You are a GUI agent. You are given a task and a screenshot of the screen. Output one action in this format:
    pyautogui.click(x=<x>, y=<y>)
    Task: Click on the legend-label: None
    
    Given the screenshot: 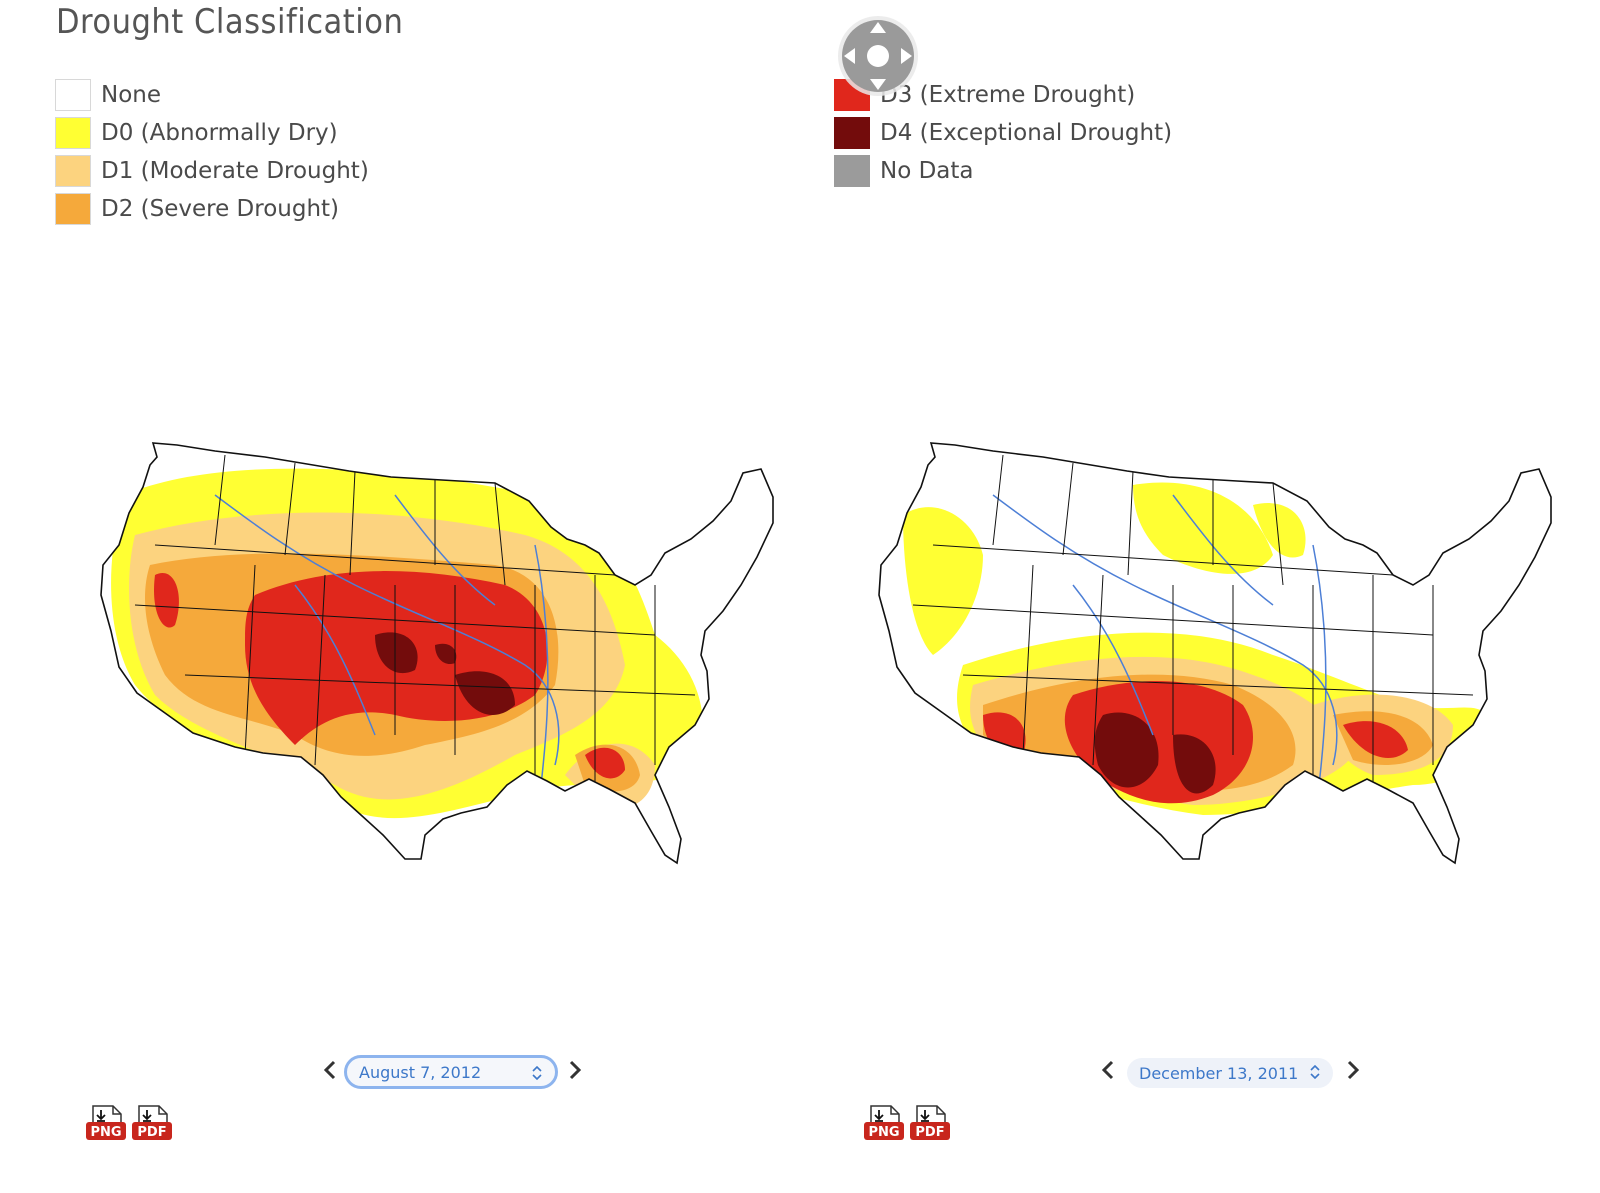 What is the action you would take?
    pyautogui.click(x=131, y=95)
    